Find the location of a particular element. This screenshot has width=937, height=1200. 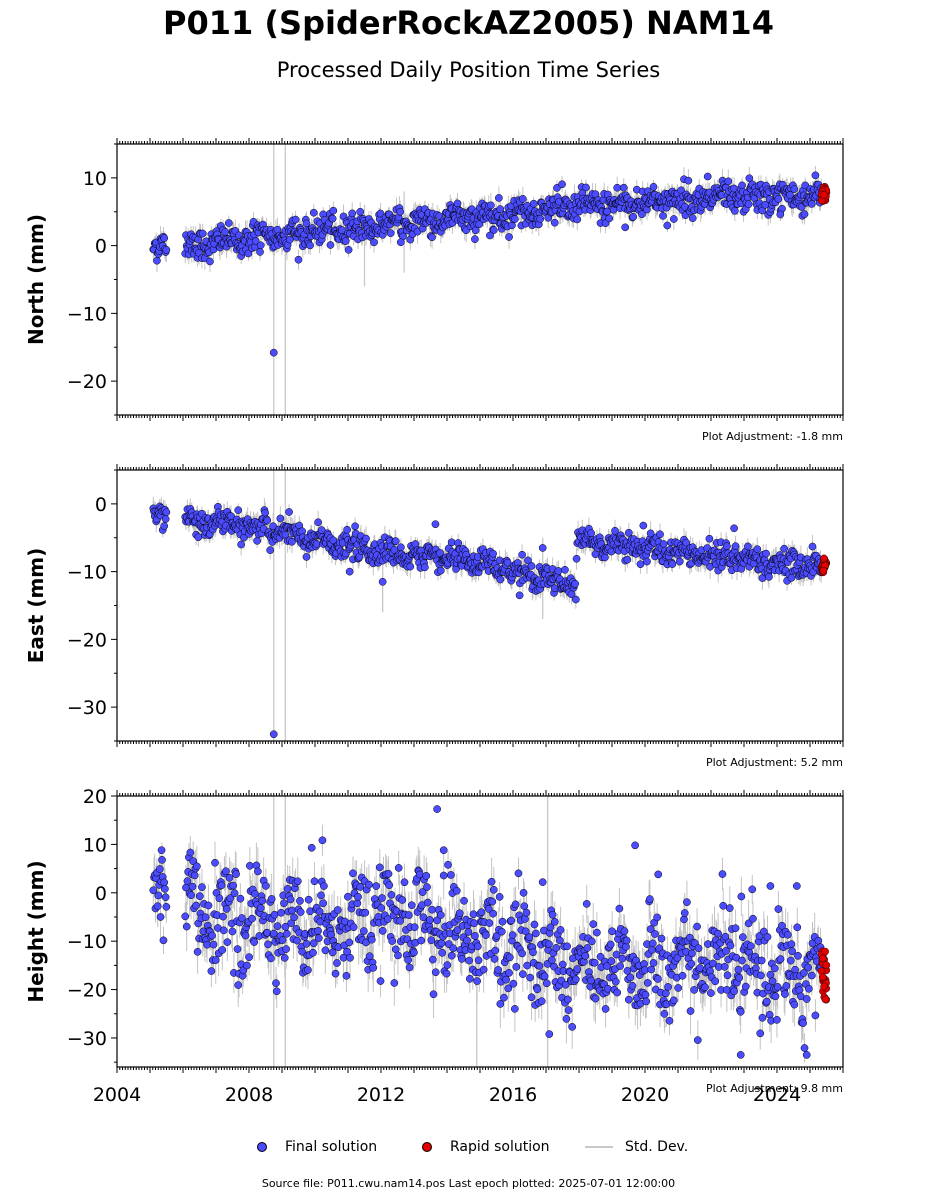

y-axis-label: North (mm) is located at coordinates (36, 279).